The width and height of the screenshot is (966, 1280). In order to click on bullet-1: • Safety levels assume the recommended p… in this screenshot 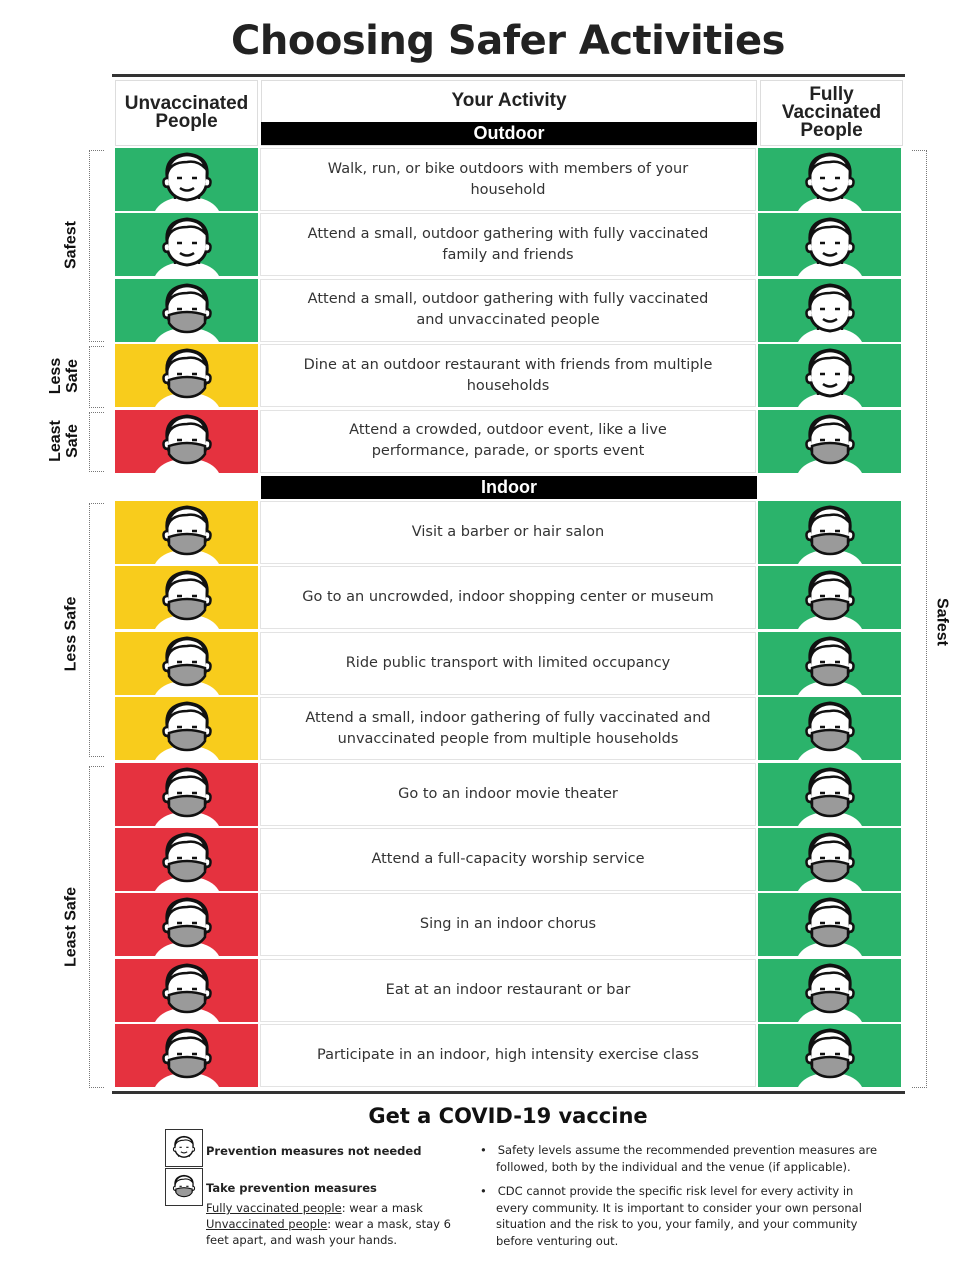, I will do `click(679, 1158)`.